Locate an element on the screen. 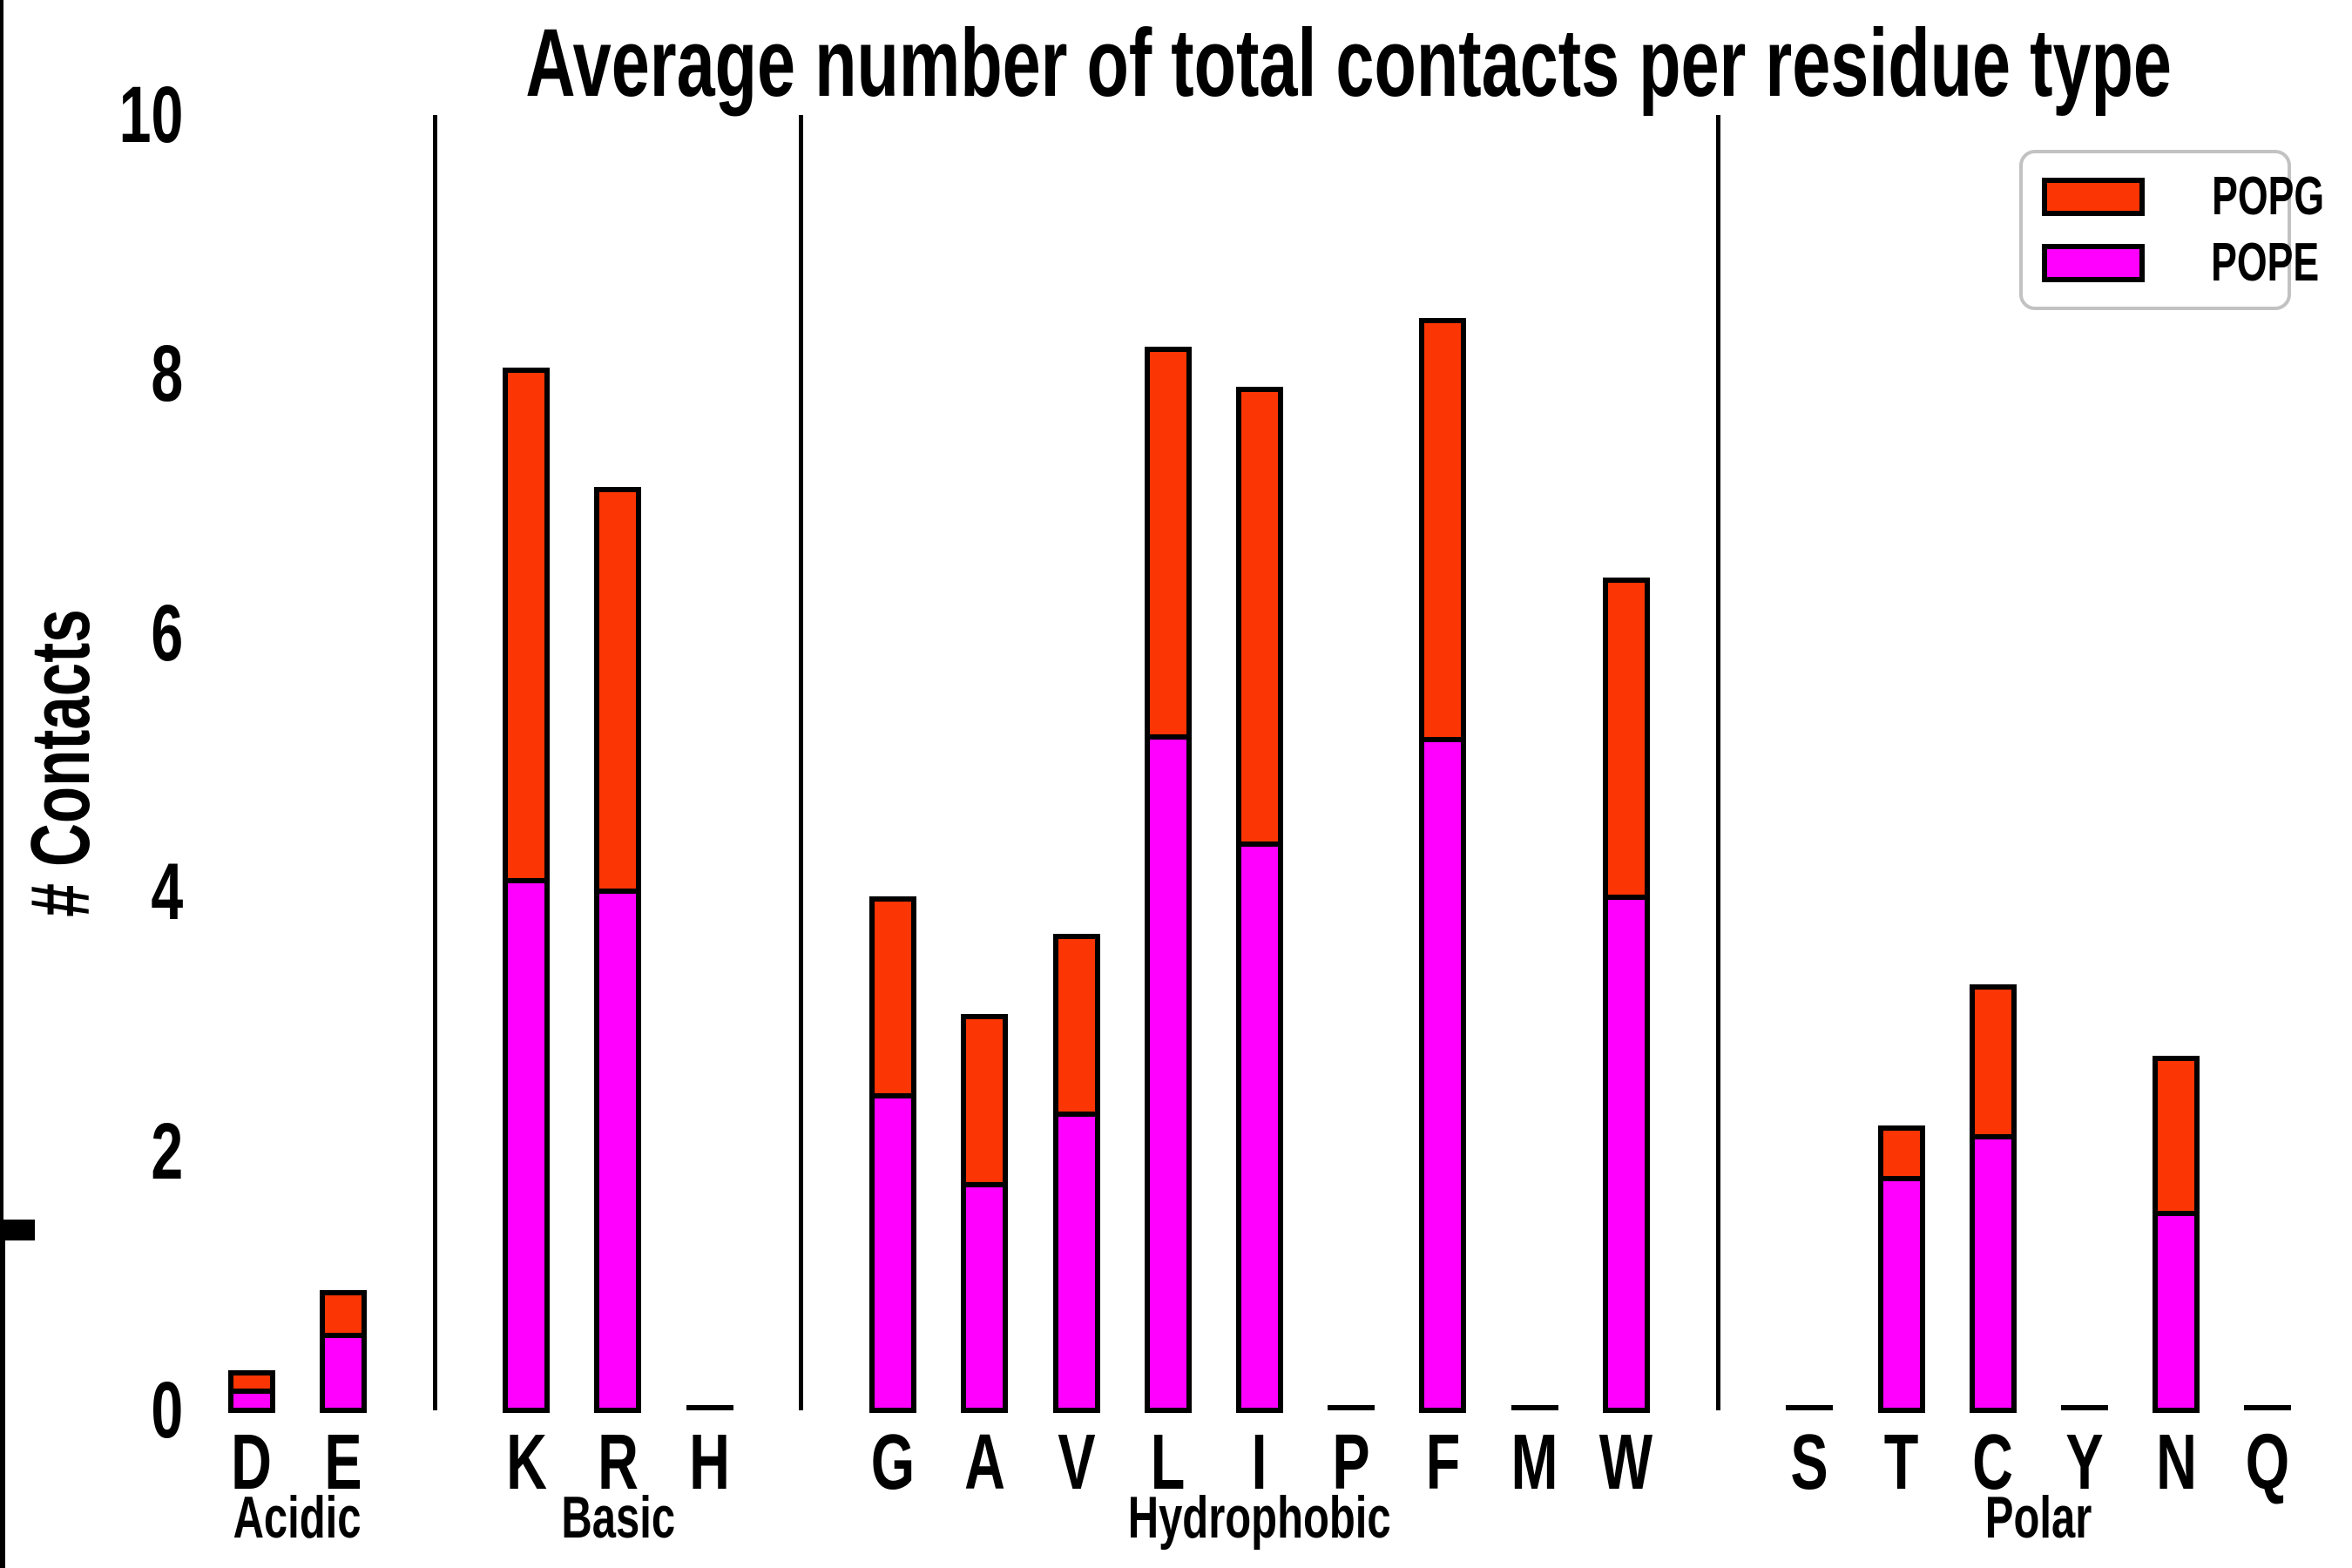 This screenshot has height=1568, width=2352. x-tick-label-T: T is located at coordinates (1902, 1462).